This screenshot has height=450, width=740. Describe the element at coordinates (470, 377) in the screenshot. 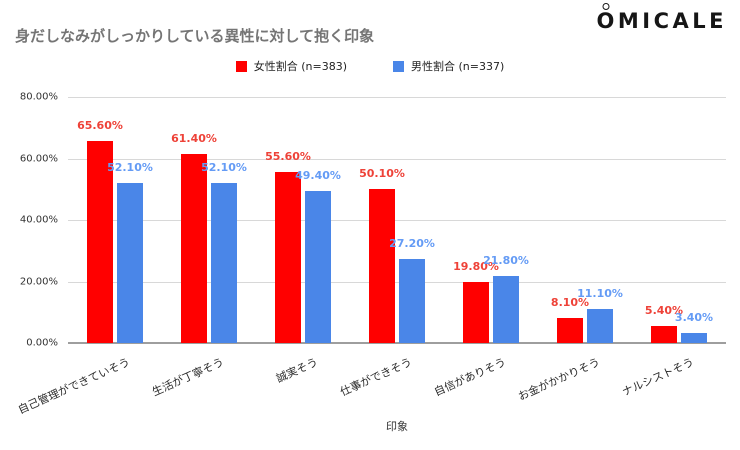

I see `x-axis-category-label: 自信がありそう` at that location.